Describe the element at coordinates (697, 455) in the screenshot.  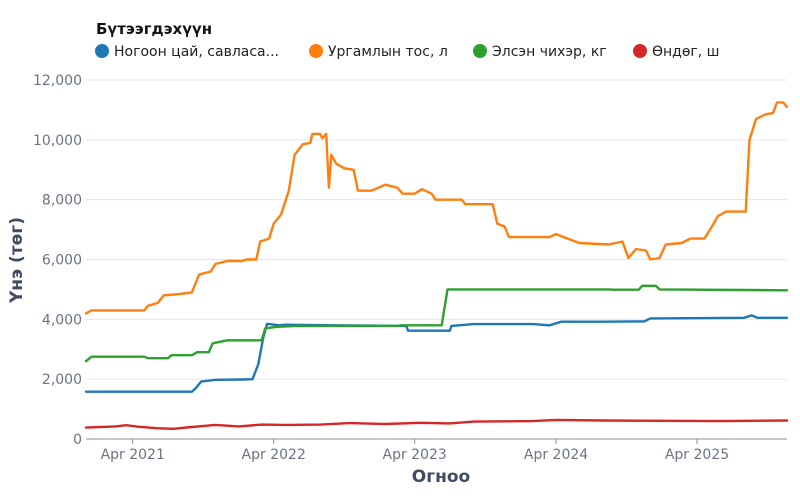
I see `x-tick-label: Apr 2025` at that location.